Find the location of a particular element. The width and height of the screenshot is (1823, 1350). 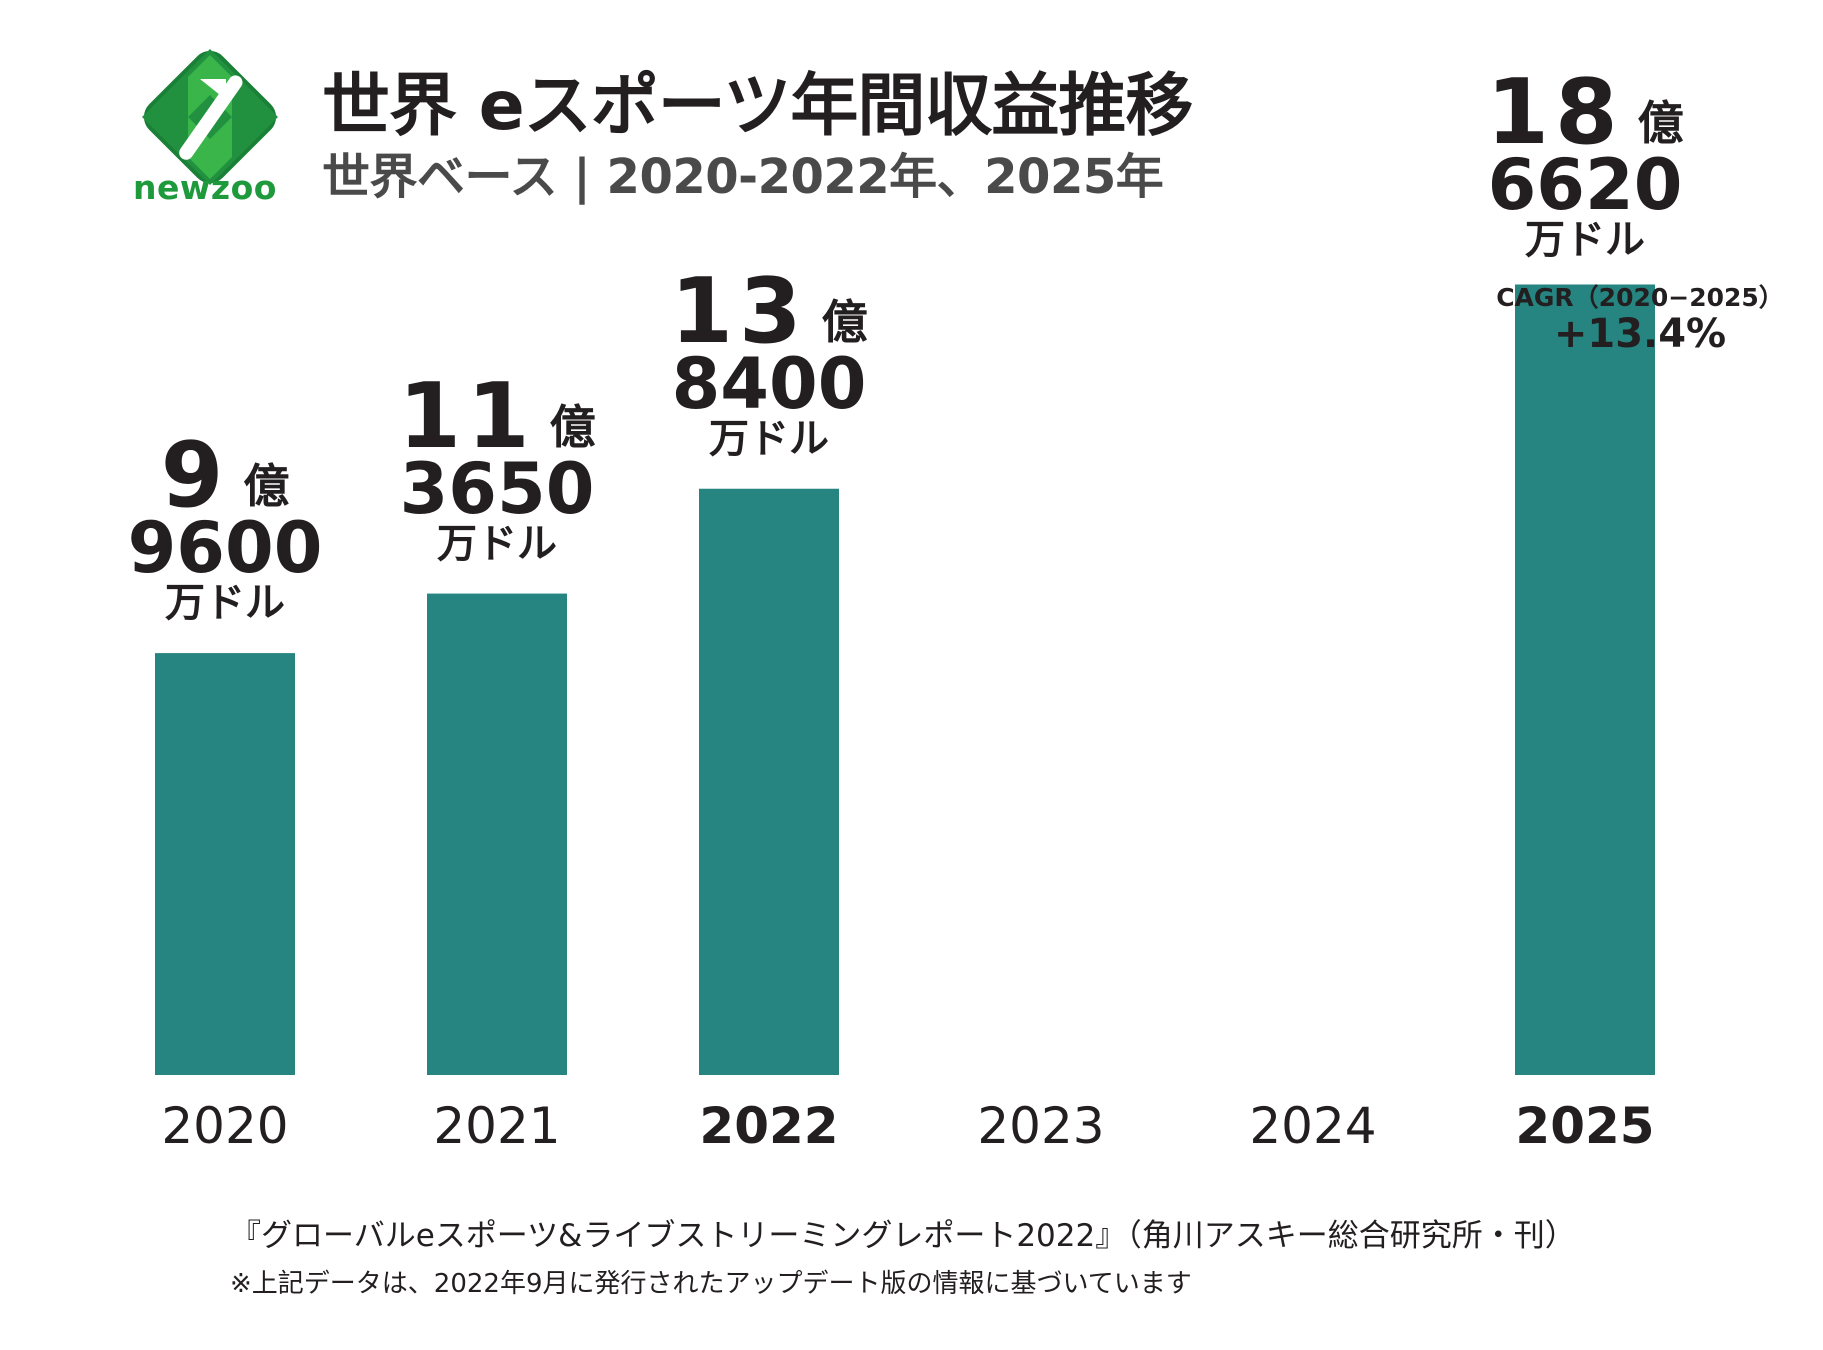

data-label-oku: 18 is located at coordinates (1555, 112).